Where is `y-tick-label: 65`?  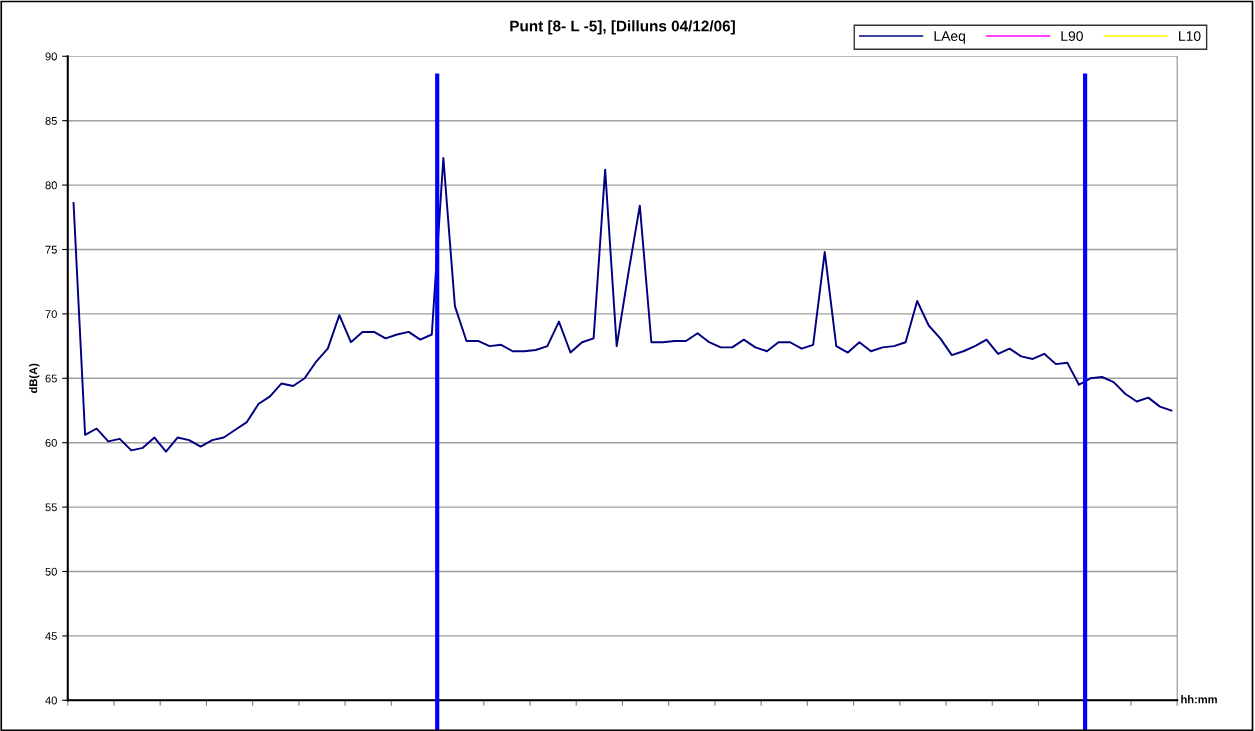 y-tick-label: 65 is located at coordinates (51, 378).